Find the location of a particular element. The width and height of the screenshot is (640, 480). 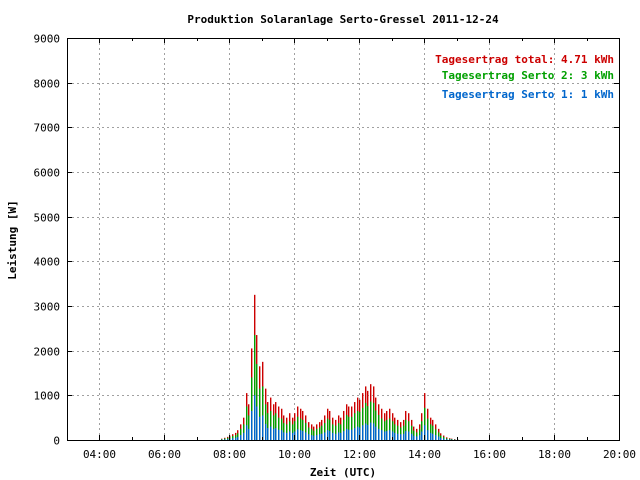

x-axis-label: Zeit (UTC) is located at coordinates (343, 472).